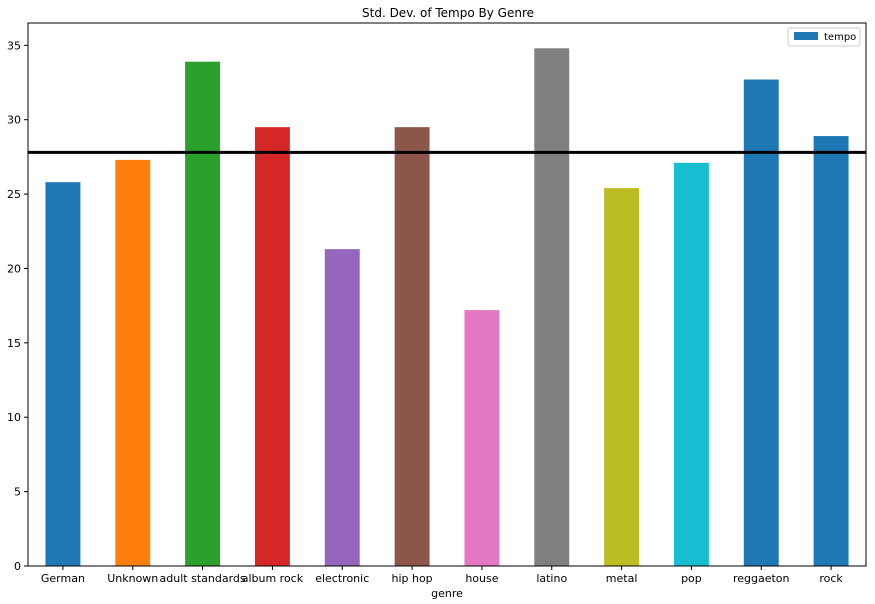 This screenshot has height=604, width=875. Describe the element at coordinates (691, 364) in the screenshot. I see `bar-pop` at that location.